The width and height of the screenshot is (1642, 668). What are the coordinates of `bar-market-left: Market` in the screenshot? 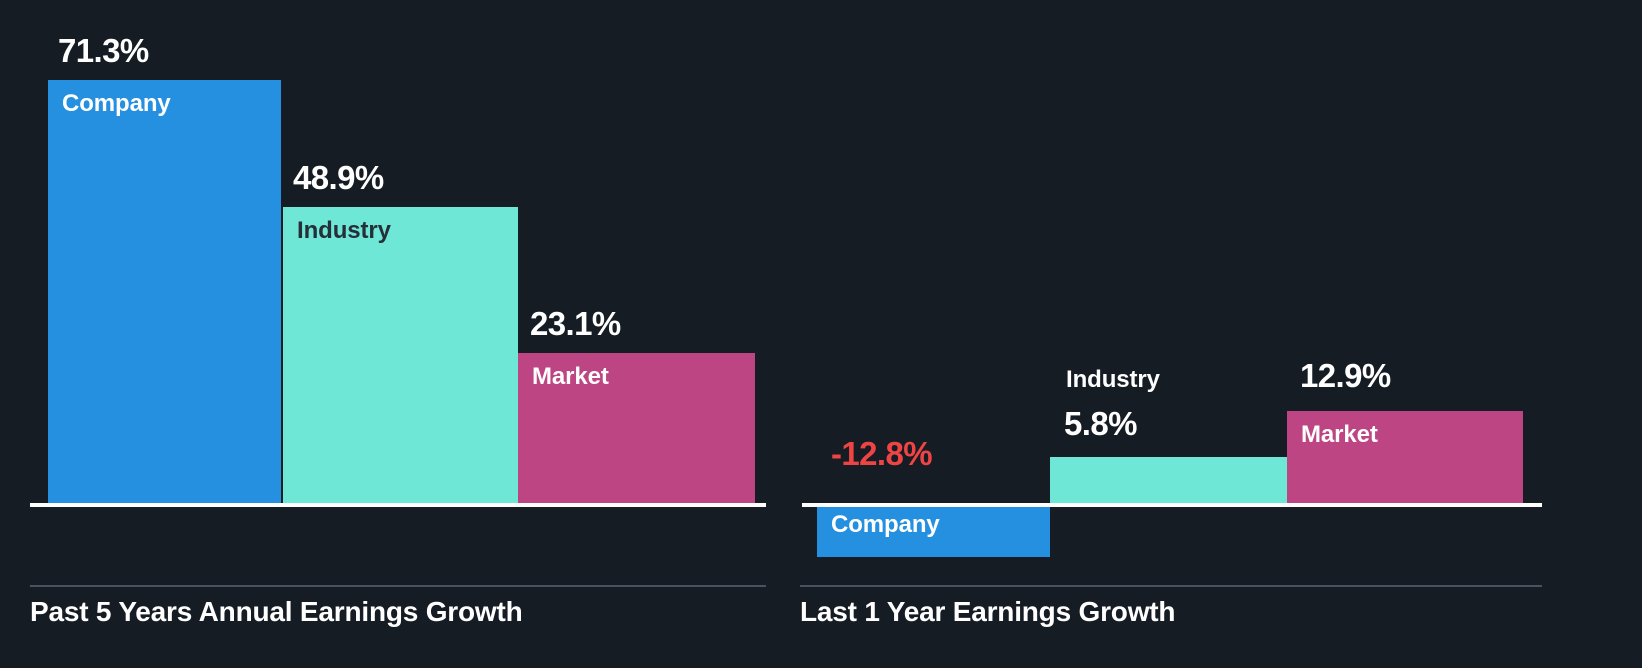 It's located at (636, 429).